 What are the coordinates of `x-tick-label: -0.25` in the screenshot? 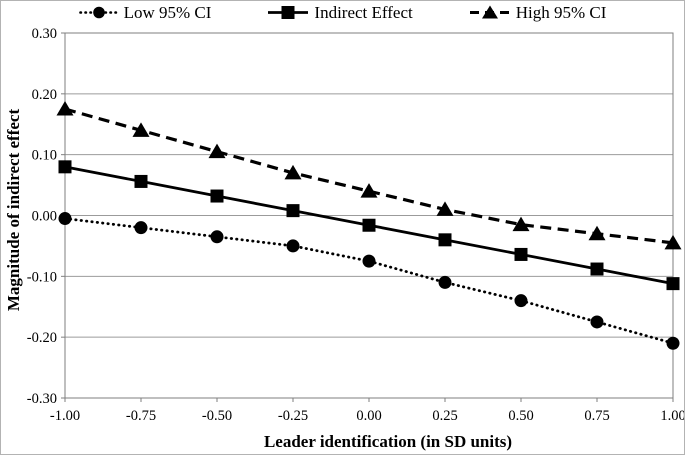 It's located at (293, 416).